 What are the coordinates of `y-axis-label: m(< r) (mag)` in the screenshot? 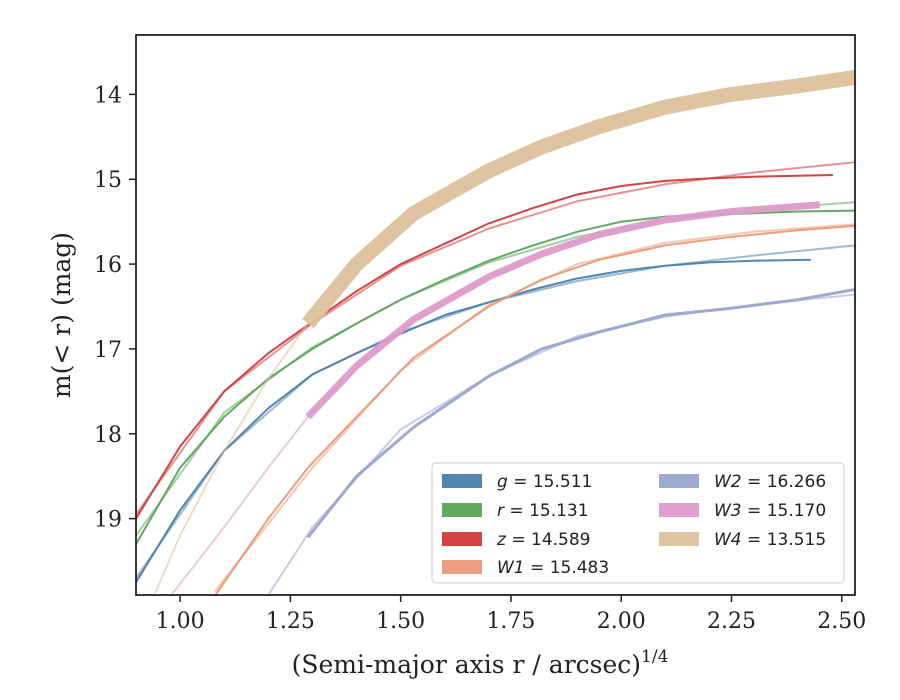 It's located at (61, 315).